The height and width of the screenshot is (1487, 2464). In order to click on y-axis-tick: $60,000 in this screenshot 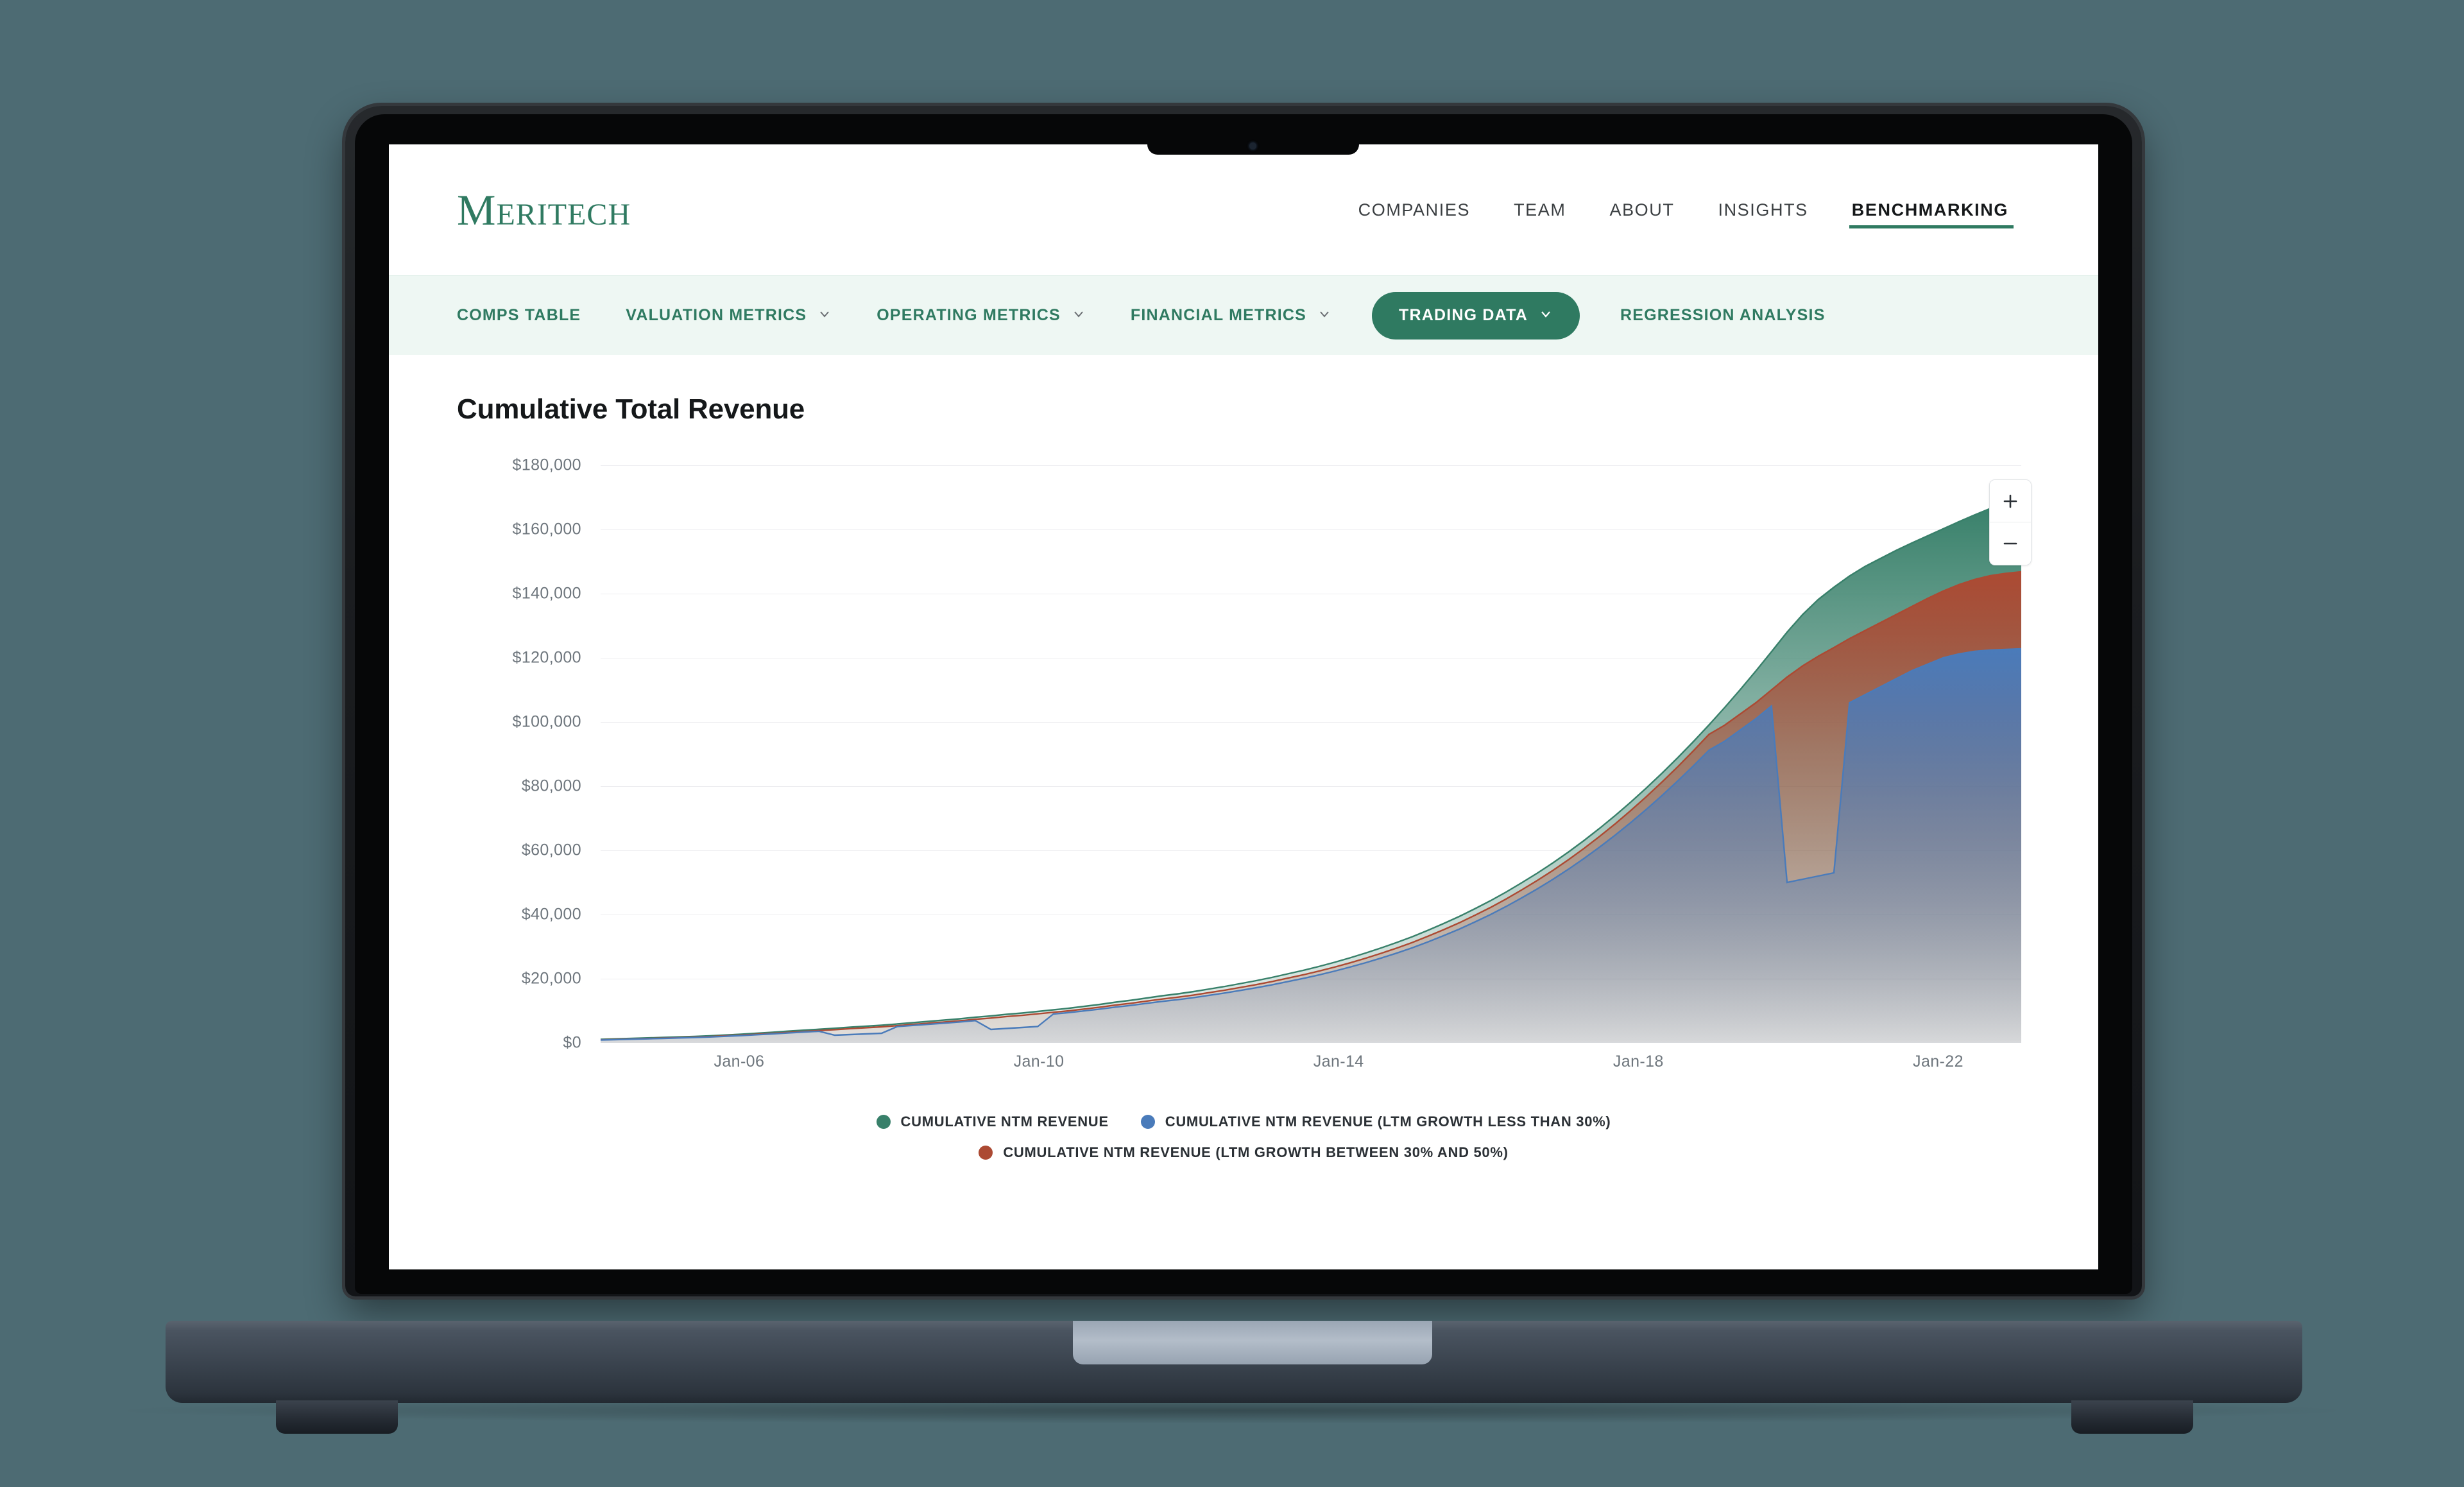, I will do `click(551, 850)`.